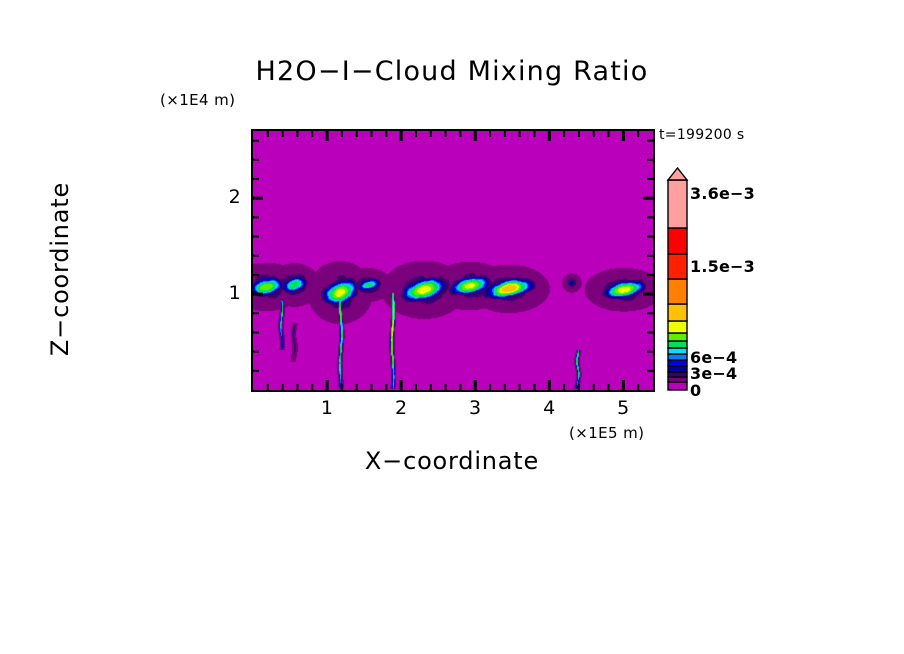 The width and height of the screenshot is (904, 654). What do you see at coordinates (623, 408) in the screenshot?
I see `x-tick-label: 5` at bounding box center [623, 408].